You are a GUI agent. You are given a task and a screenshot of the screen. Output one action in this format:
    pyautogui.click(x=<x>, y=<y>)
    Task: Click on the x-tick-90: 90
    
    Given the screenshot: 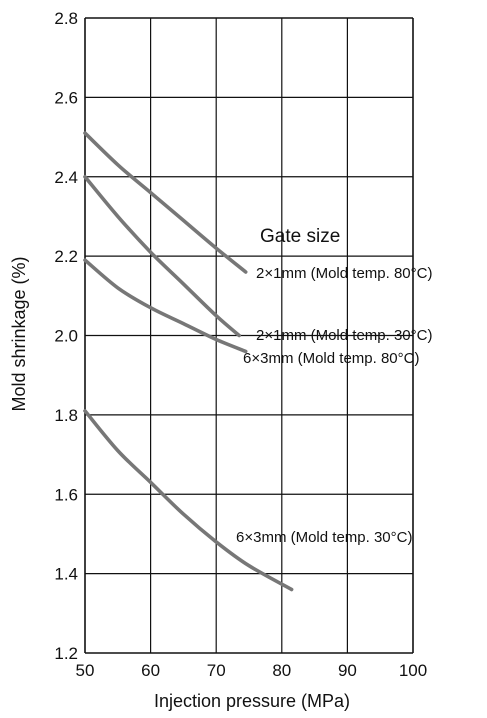 What is the action you would take?
    pyautogui.click(x=347, y=670)
    